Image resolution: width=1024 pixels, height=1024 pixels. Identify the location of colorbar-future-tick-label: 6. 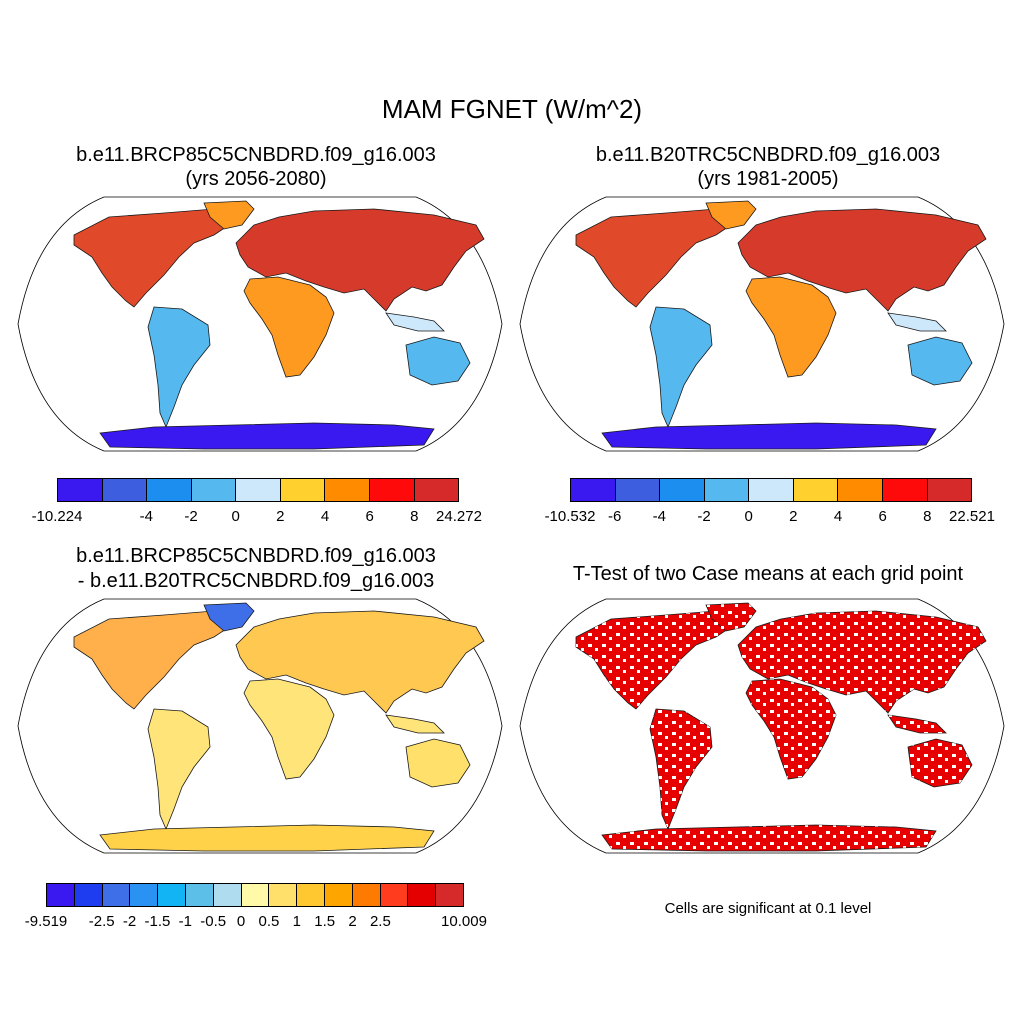
(369, 516).